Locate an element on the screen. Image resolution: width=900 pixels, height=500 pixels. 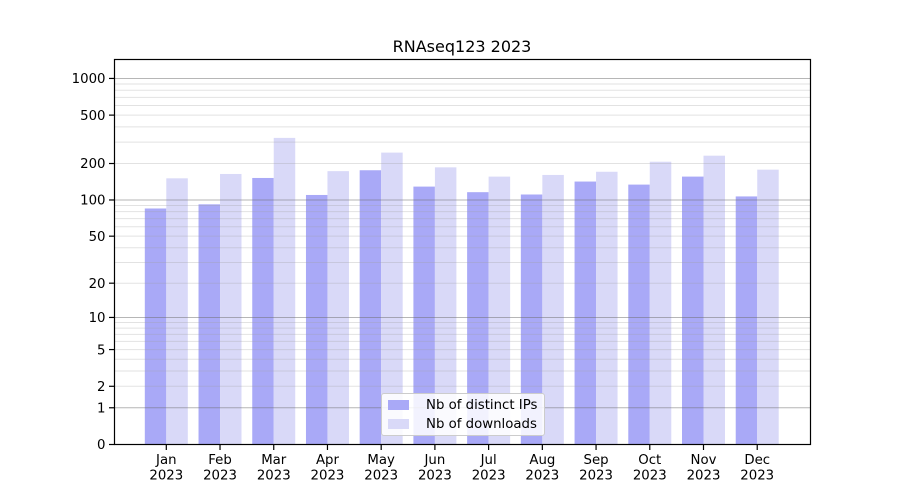
x-tick-label-month: Mar is located at coordinates (274, 460).